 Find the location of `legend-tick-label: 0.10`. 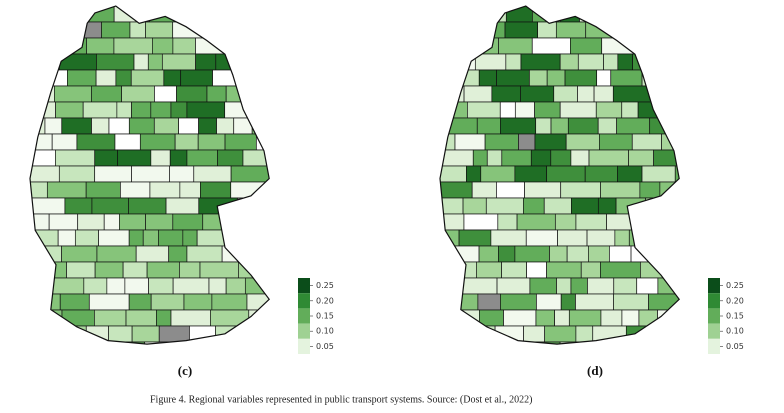

legend-tick-label: 0.10 is located at coordinates (735, 331).